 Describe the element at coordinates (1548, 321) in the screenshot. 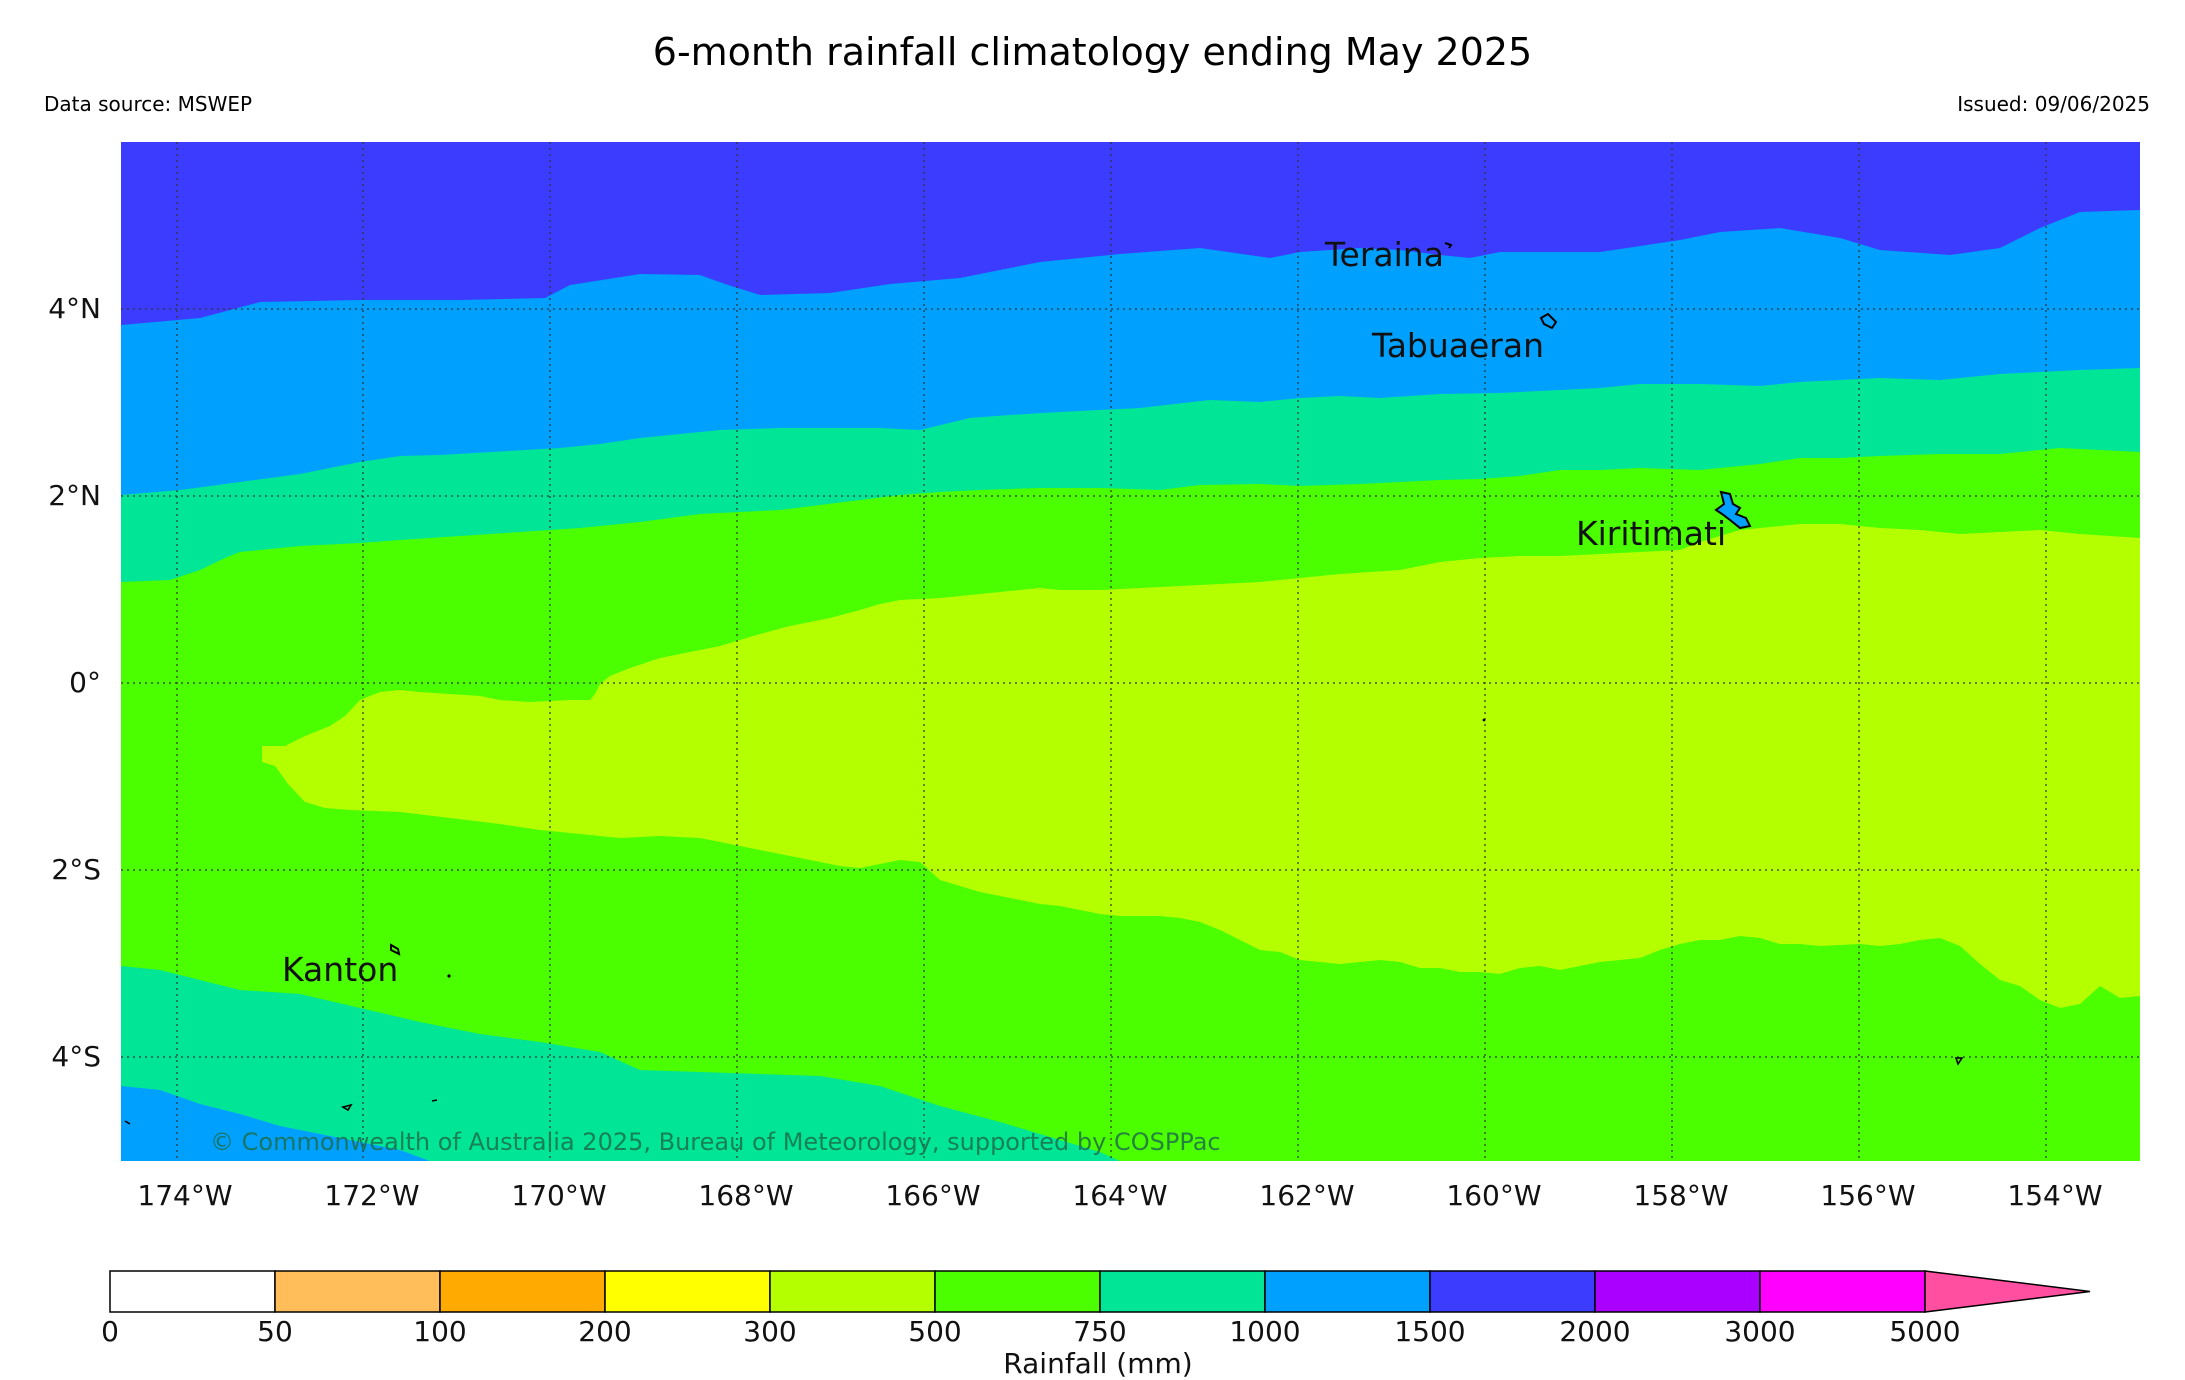

I see `tabuaeran-island-outline` at that location.